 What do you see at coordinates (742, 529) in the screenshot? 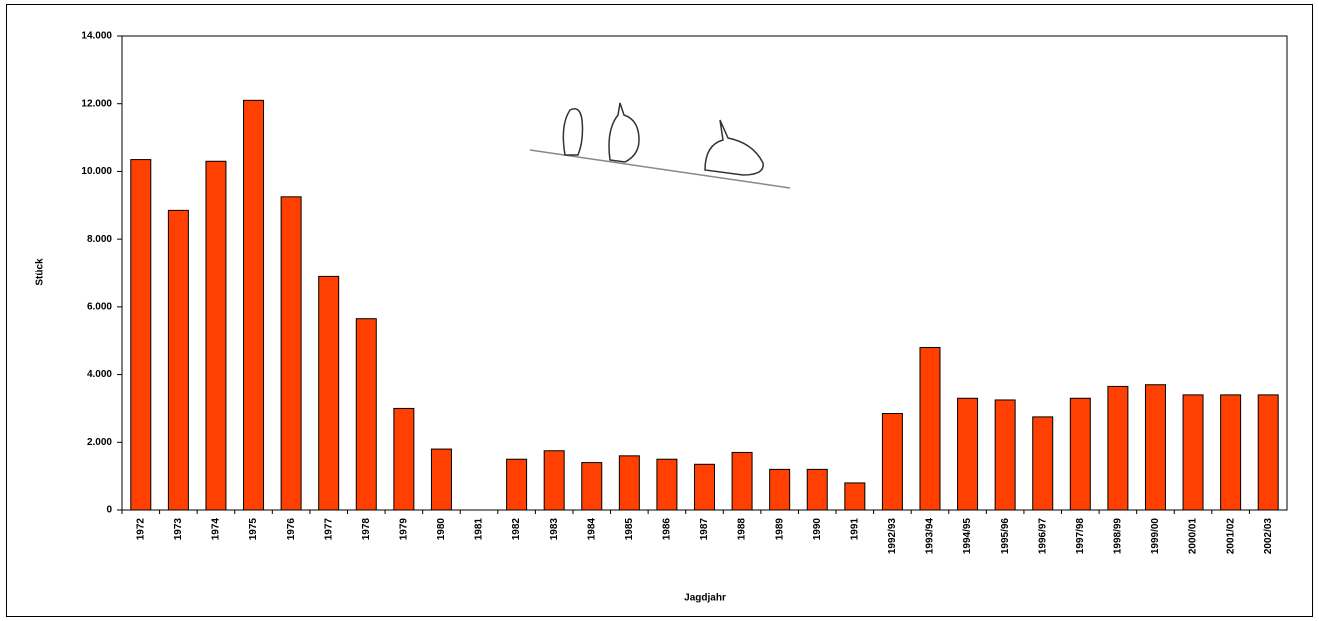
I see `x-tick-label: 1988` at bounding box center [742, 529].